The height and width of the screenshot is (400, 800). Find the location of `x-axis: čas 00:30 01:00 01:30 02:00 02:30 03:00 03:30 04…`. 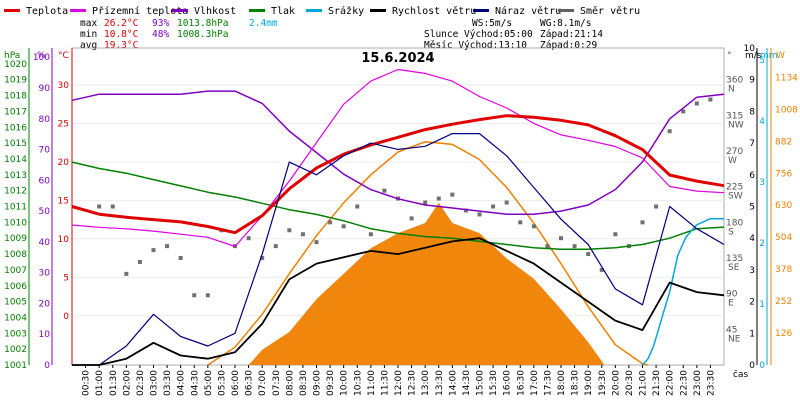

x-axis: čas 00:30 01:00 01:30 02:00 02:30 03:00 03:30 04… is located at coordinates (415, 380).